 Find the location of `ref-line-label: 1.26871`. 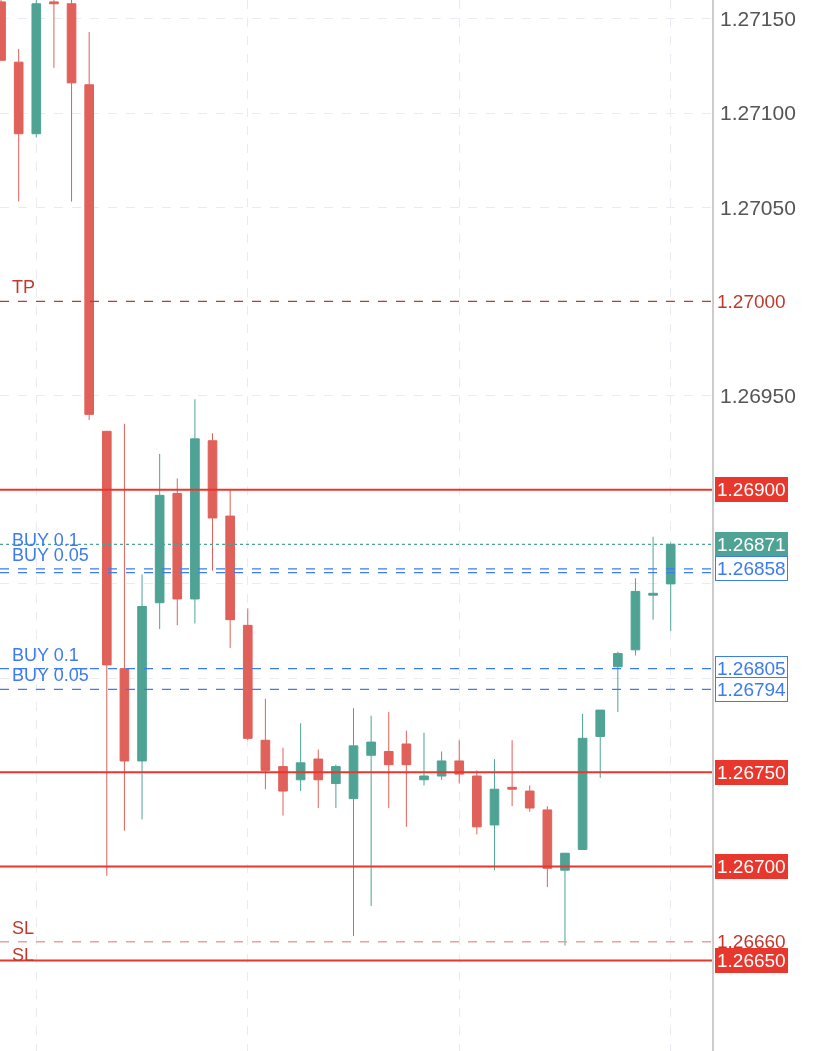

ref-line-label: 1.26871 is located at coordinates (751, 544).